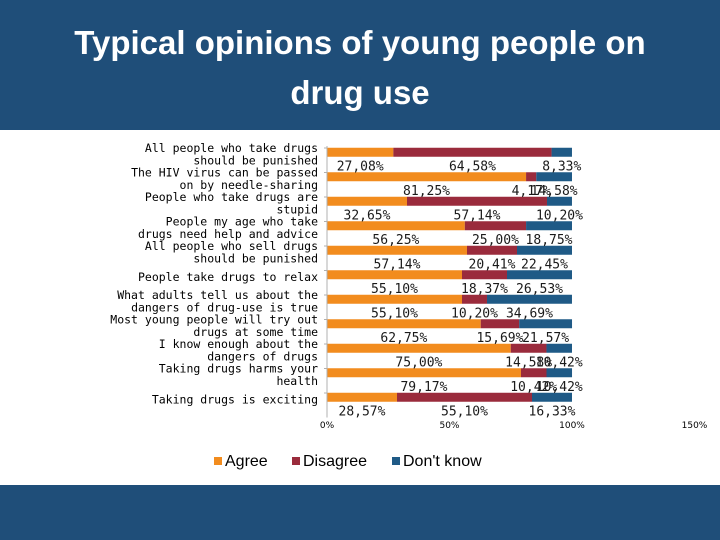 The image size is (720, 540). I want to click on category-label-line: dangers of drugs, so click(262, 357).